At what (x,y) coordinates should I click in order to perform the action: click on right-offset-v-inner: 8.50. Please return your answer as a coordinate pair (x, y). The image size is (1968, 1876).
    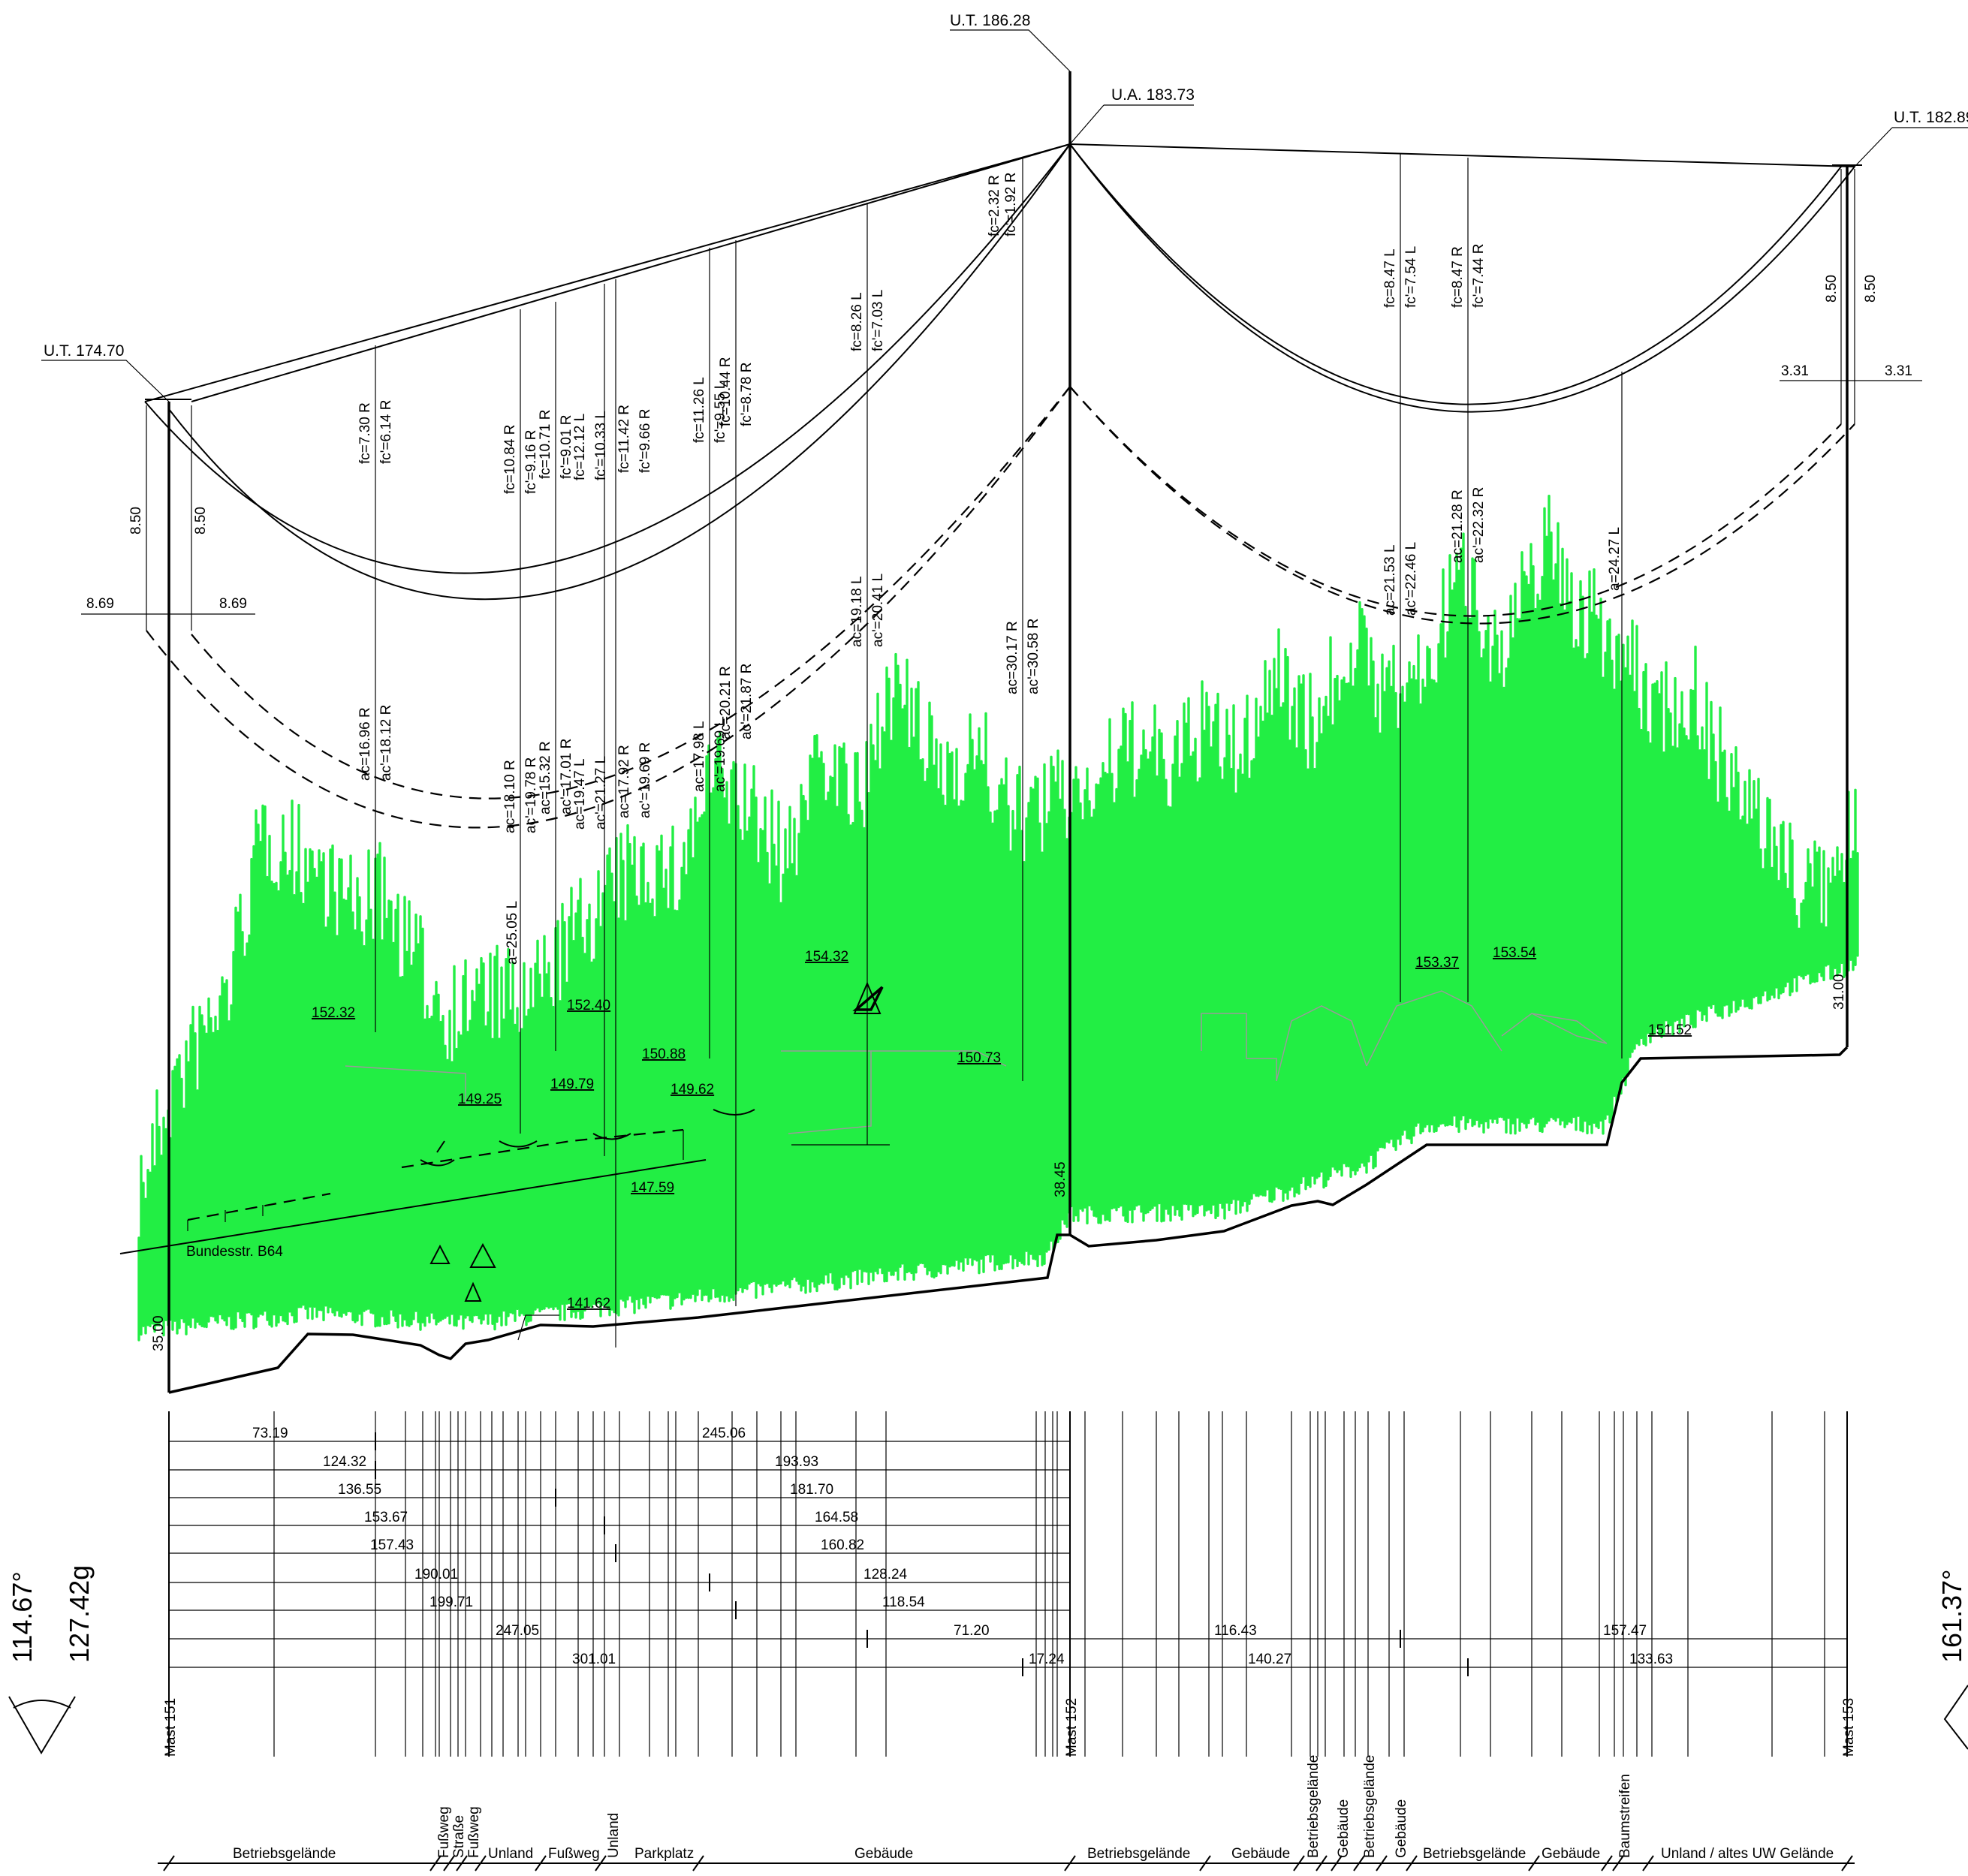
    Looking at the image, I should click on (1871, 289).